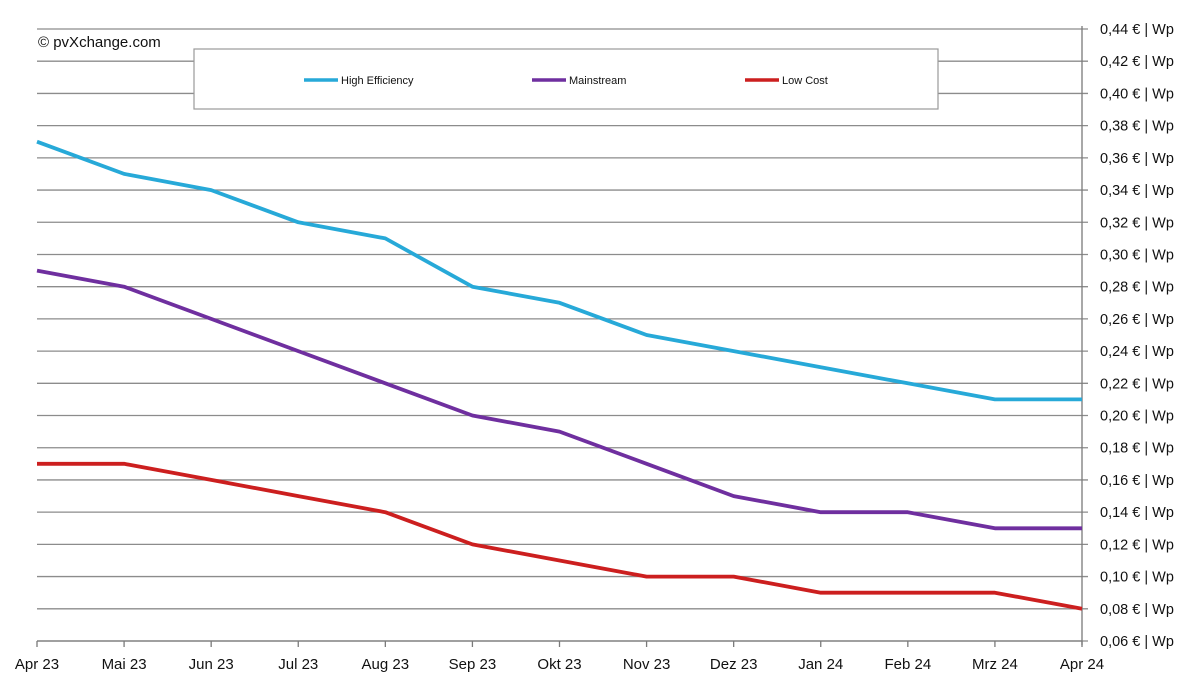 This screenshot has width=1200, height=698. I want to click on y-tick-label: 0,32 € | Wp, so click(1137, 223).